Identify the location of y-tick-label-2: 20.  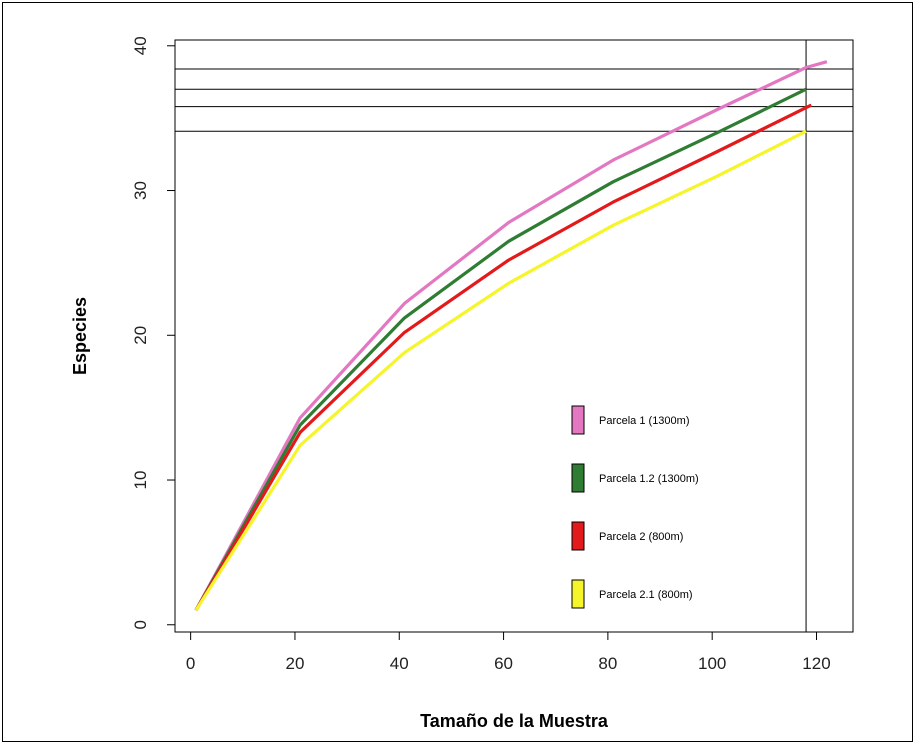
(140, 335).